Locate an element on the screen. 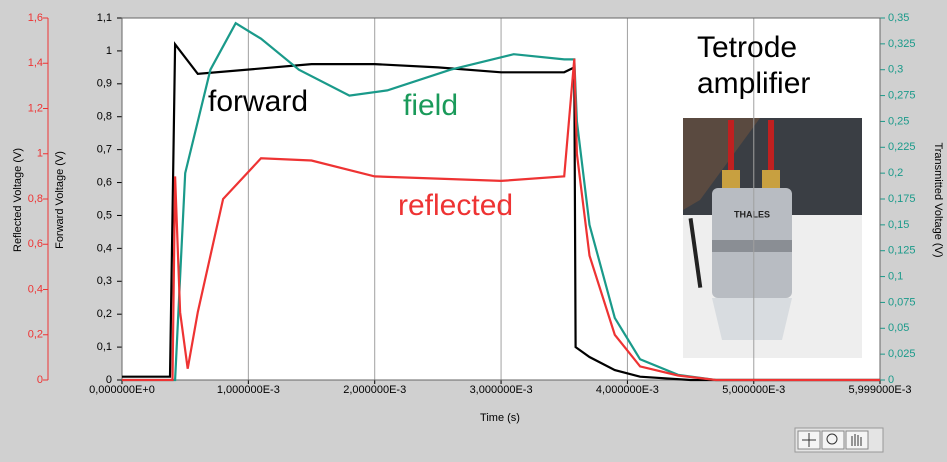  y2ticks-label: 0,025 is located at coordinates (902, 354).